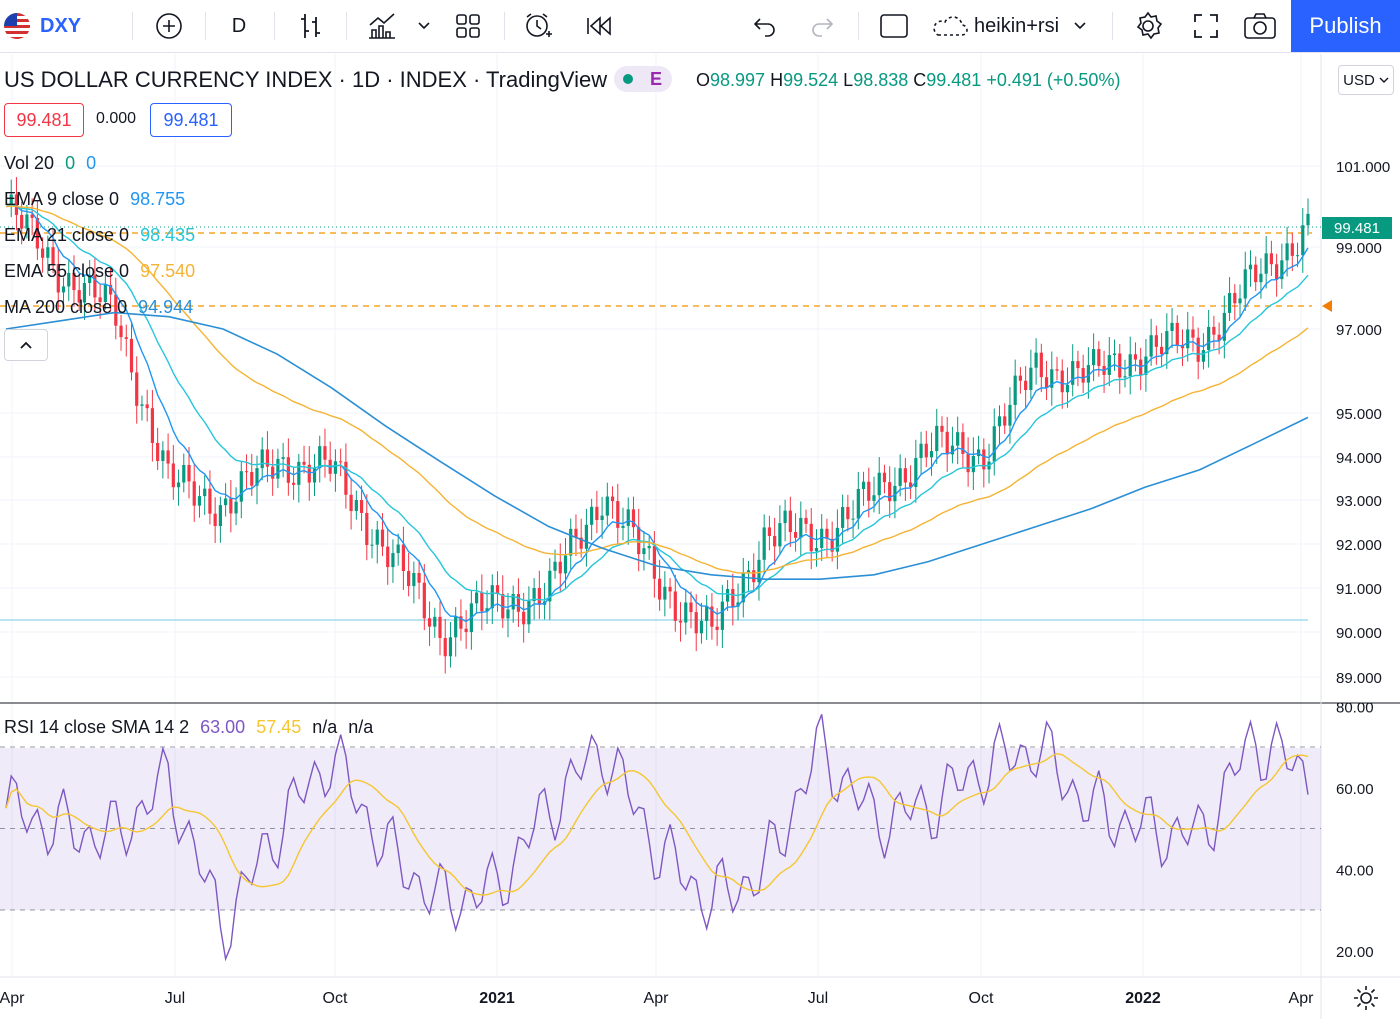  Describe the element at coordinates (191, 120) in the screenshot. I see `buy-price-box: 99.481` at that location.